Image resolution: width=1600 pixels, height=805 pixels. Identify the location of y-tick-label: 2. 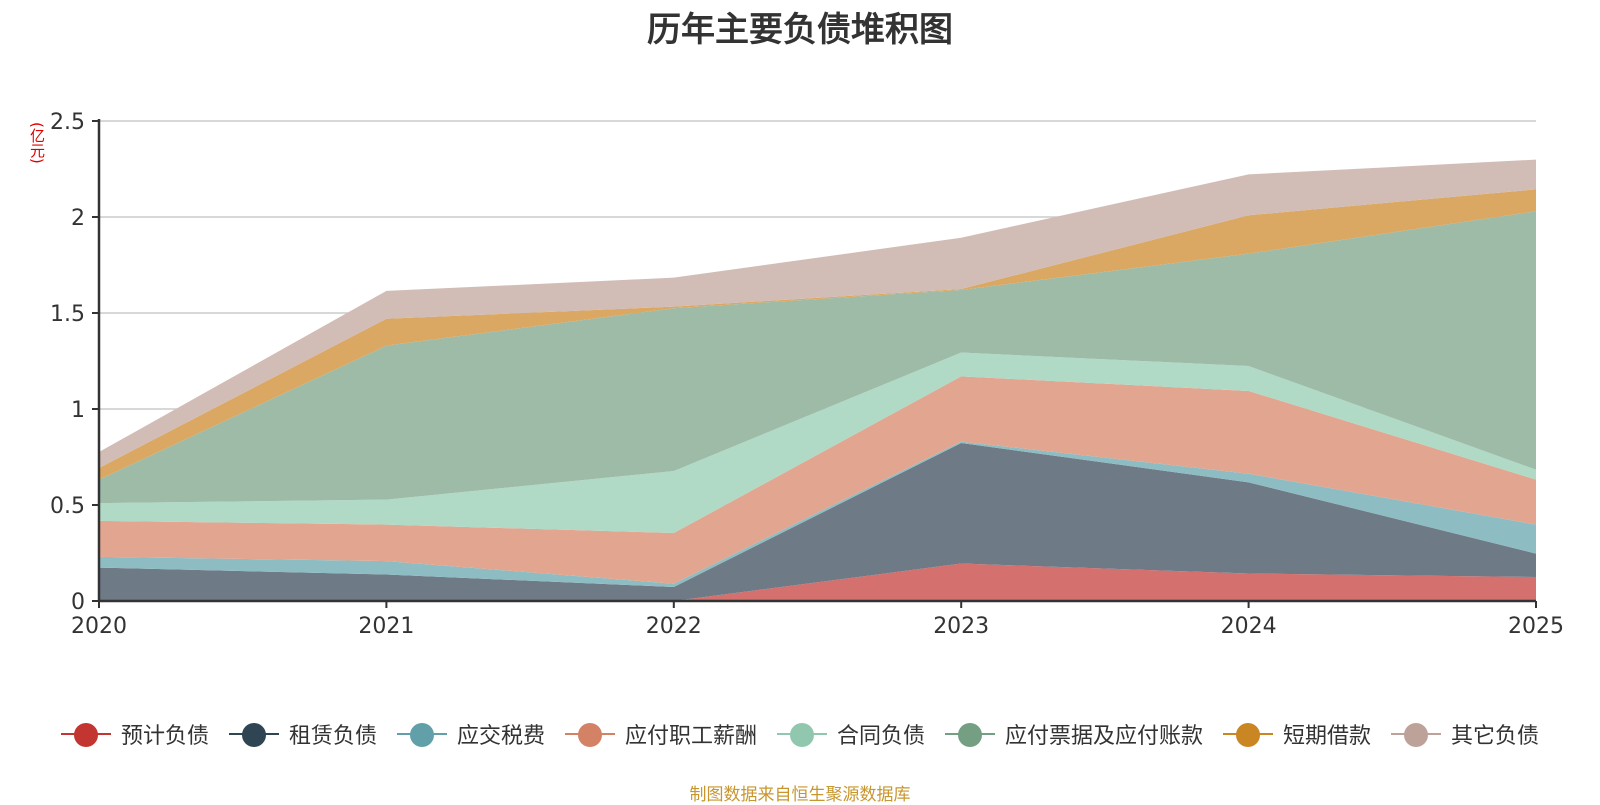
(78, 218).